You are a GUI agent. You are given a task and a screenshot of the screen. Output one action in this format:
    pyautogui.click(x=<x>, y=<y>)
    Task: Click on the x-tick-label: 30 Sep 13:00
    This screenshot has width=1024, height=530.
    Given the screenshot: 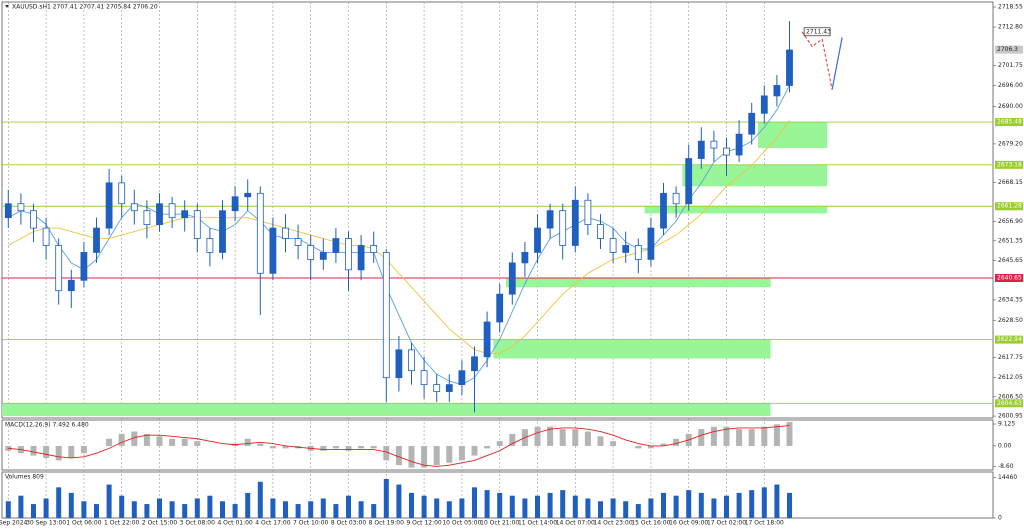 What is the action you would take?
    pyautogui.click(x=46, y=523)
    